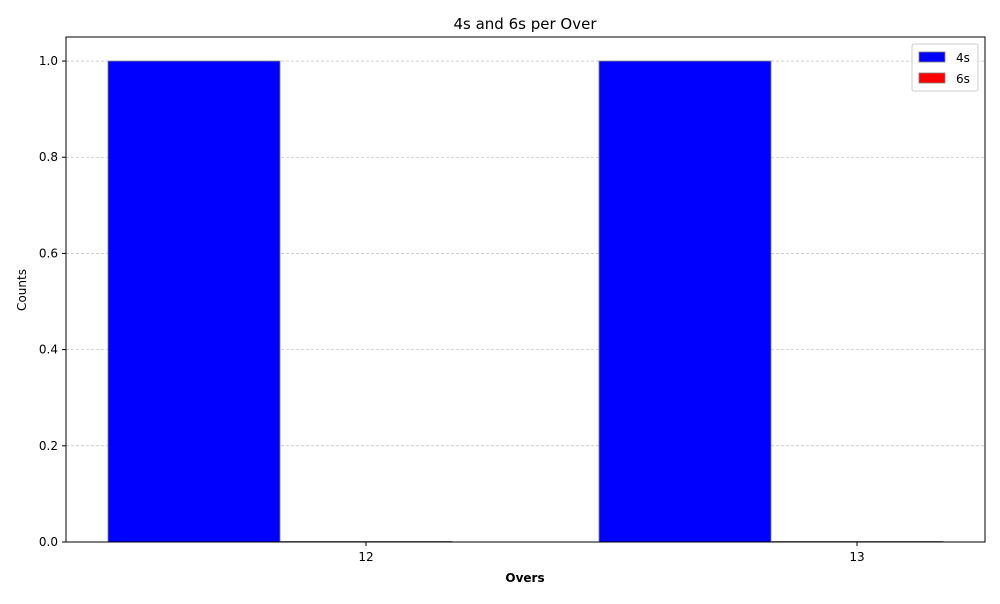 Image resolution: width=1000 pixels, height=604 pixels. Describe the element at coordinates (963, 79) in the screenshot. I see `legend-label-6s: 6s` at that location.